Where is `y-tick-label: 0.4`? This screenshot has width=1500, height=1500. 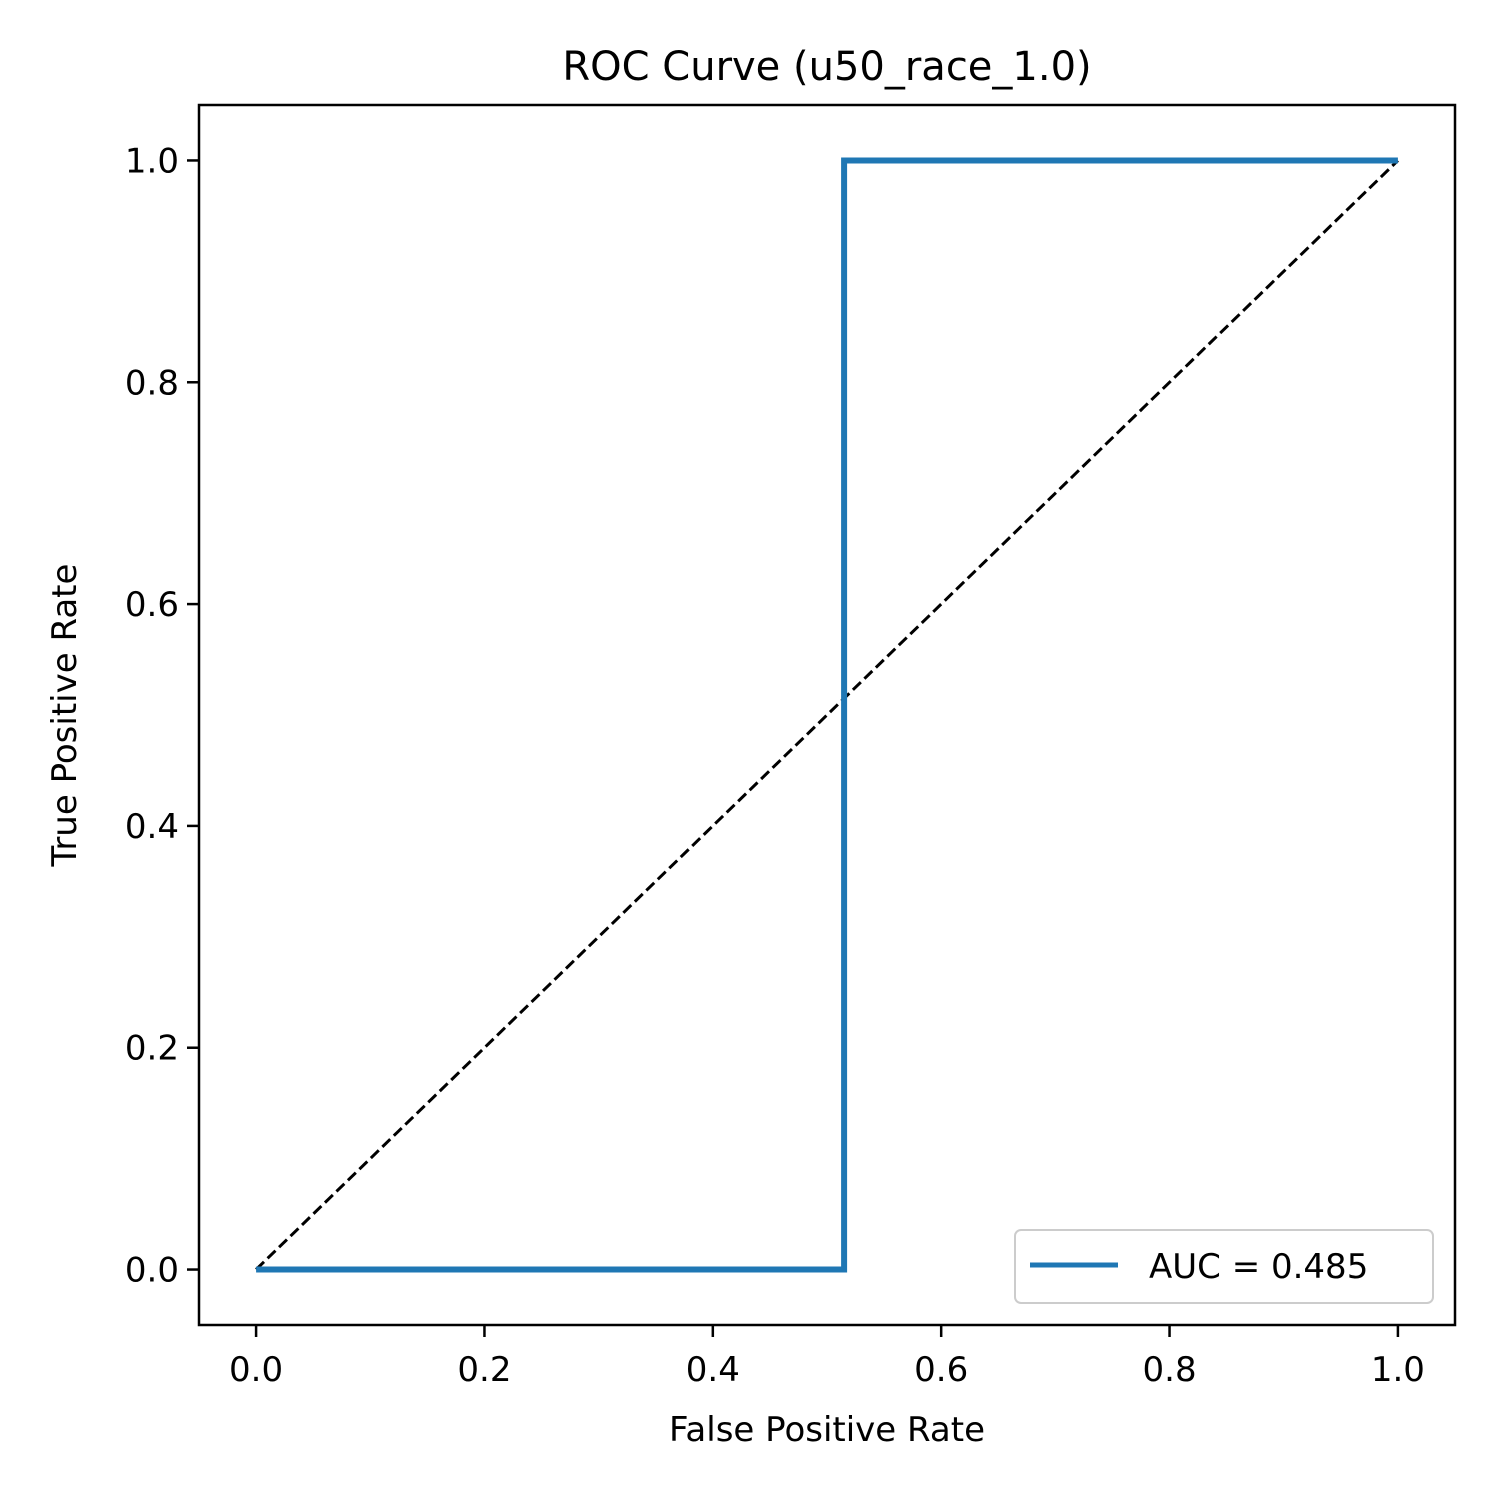 y-tick-label: 0.4 is located at coordinates (152, 827).